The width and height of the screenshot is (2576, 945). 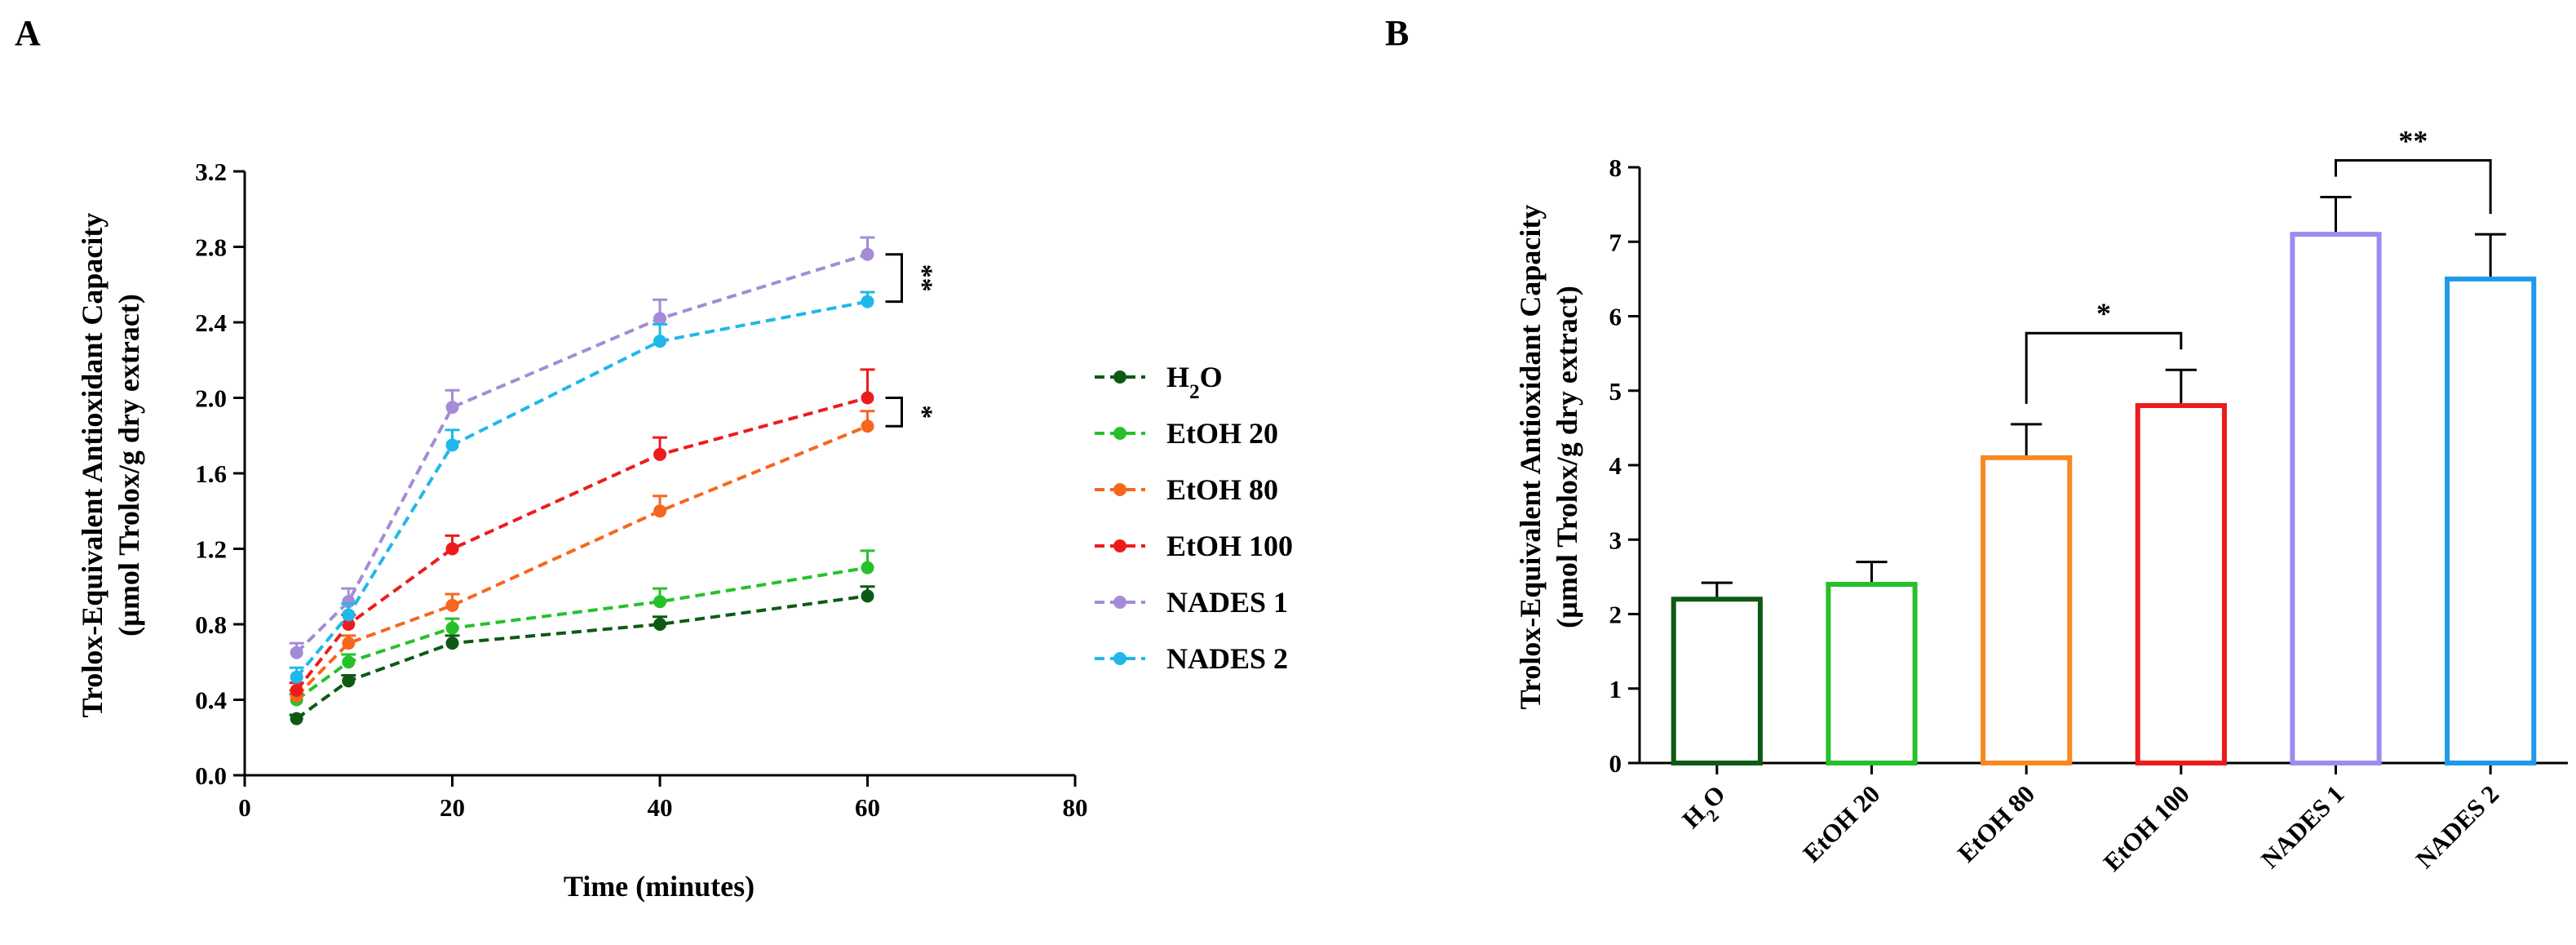 I want to click on line-chart-x-tick-label: 20, so click(x=452, y=808).